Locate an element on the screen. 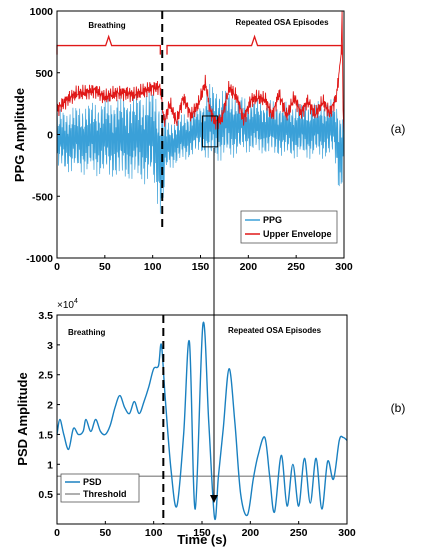 Image resolution: width=424 pixels, height=550 pixels. psd-exponent-base: ×10 is located at coordinates (65, 305).